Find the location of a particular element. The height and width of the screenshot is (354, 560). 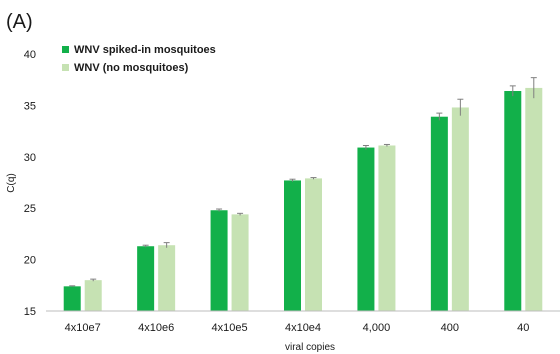

panel-label: (A) is located at coordinates (19, 22).